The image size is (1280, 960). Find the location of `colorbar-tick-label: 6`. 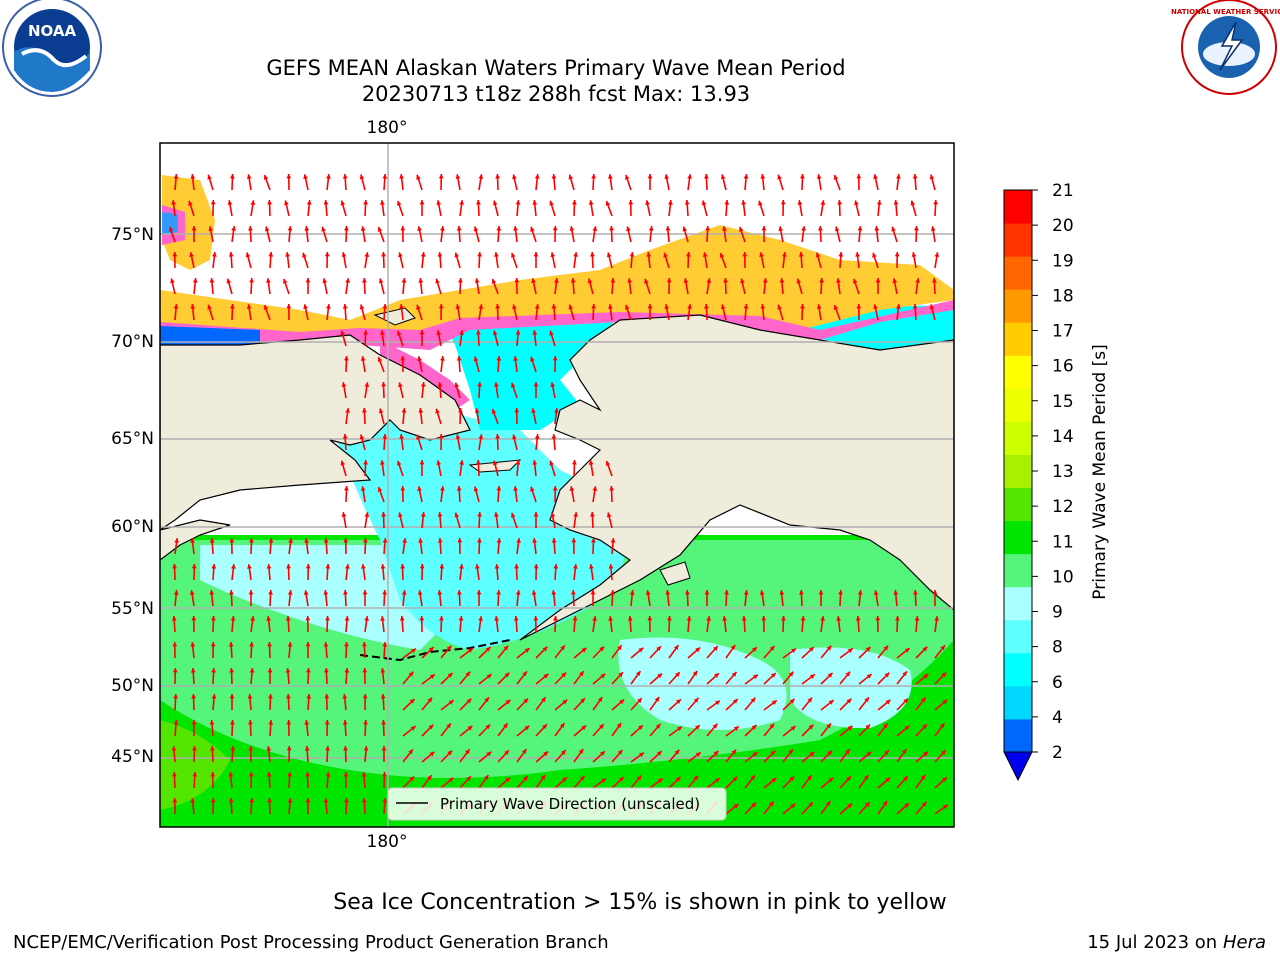

colorbar-tick-label: 6 is located at coordinates (1057, 683).